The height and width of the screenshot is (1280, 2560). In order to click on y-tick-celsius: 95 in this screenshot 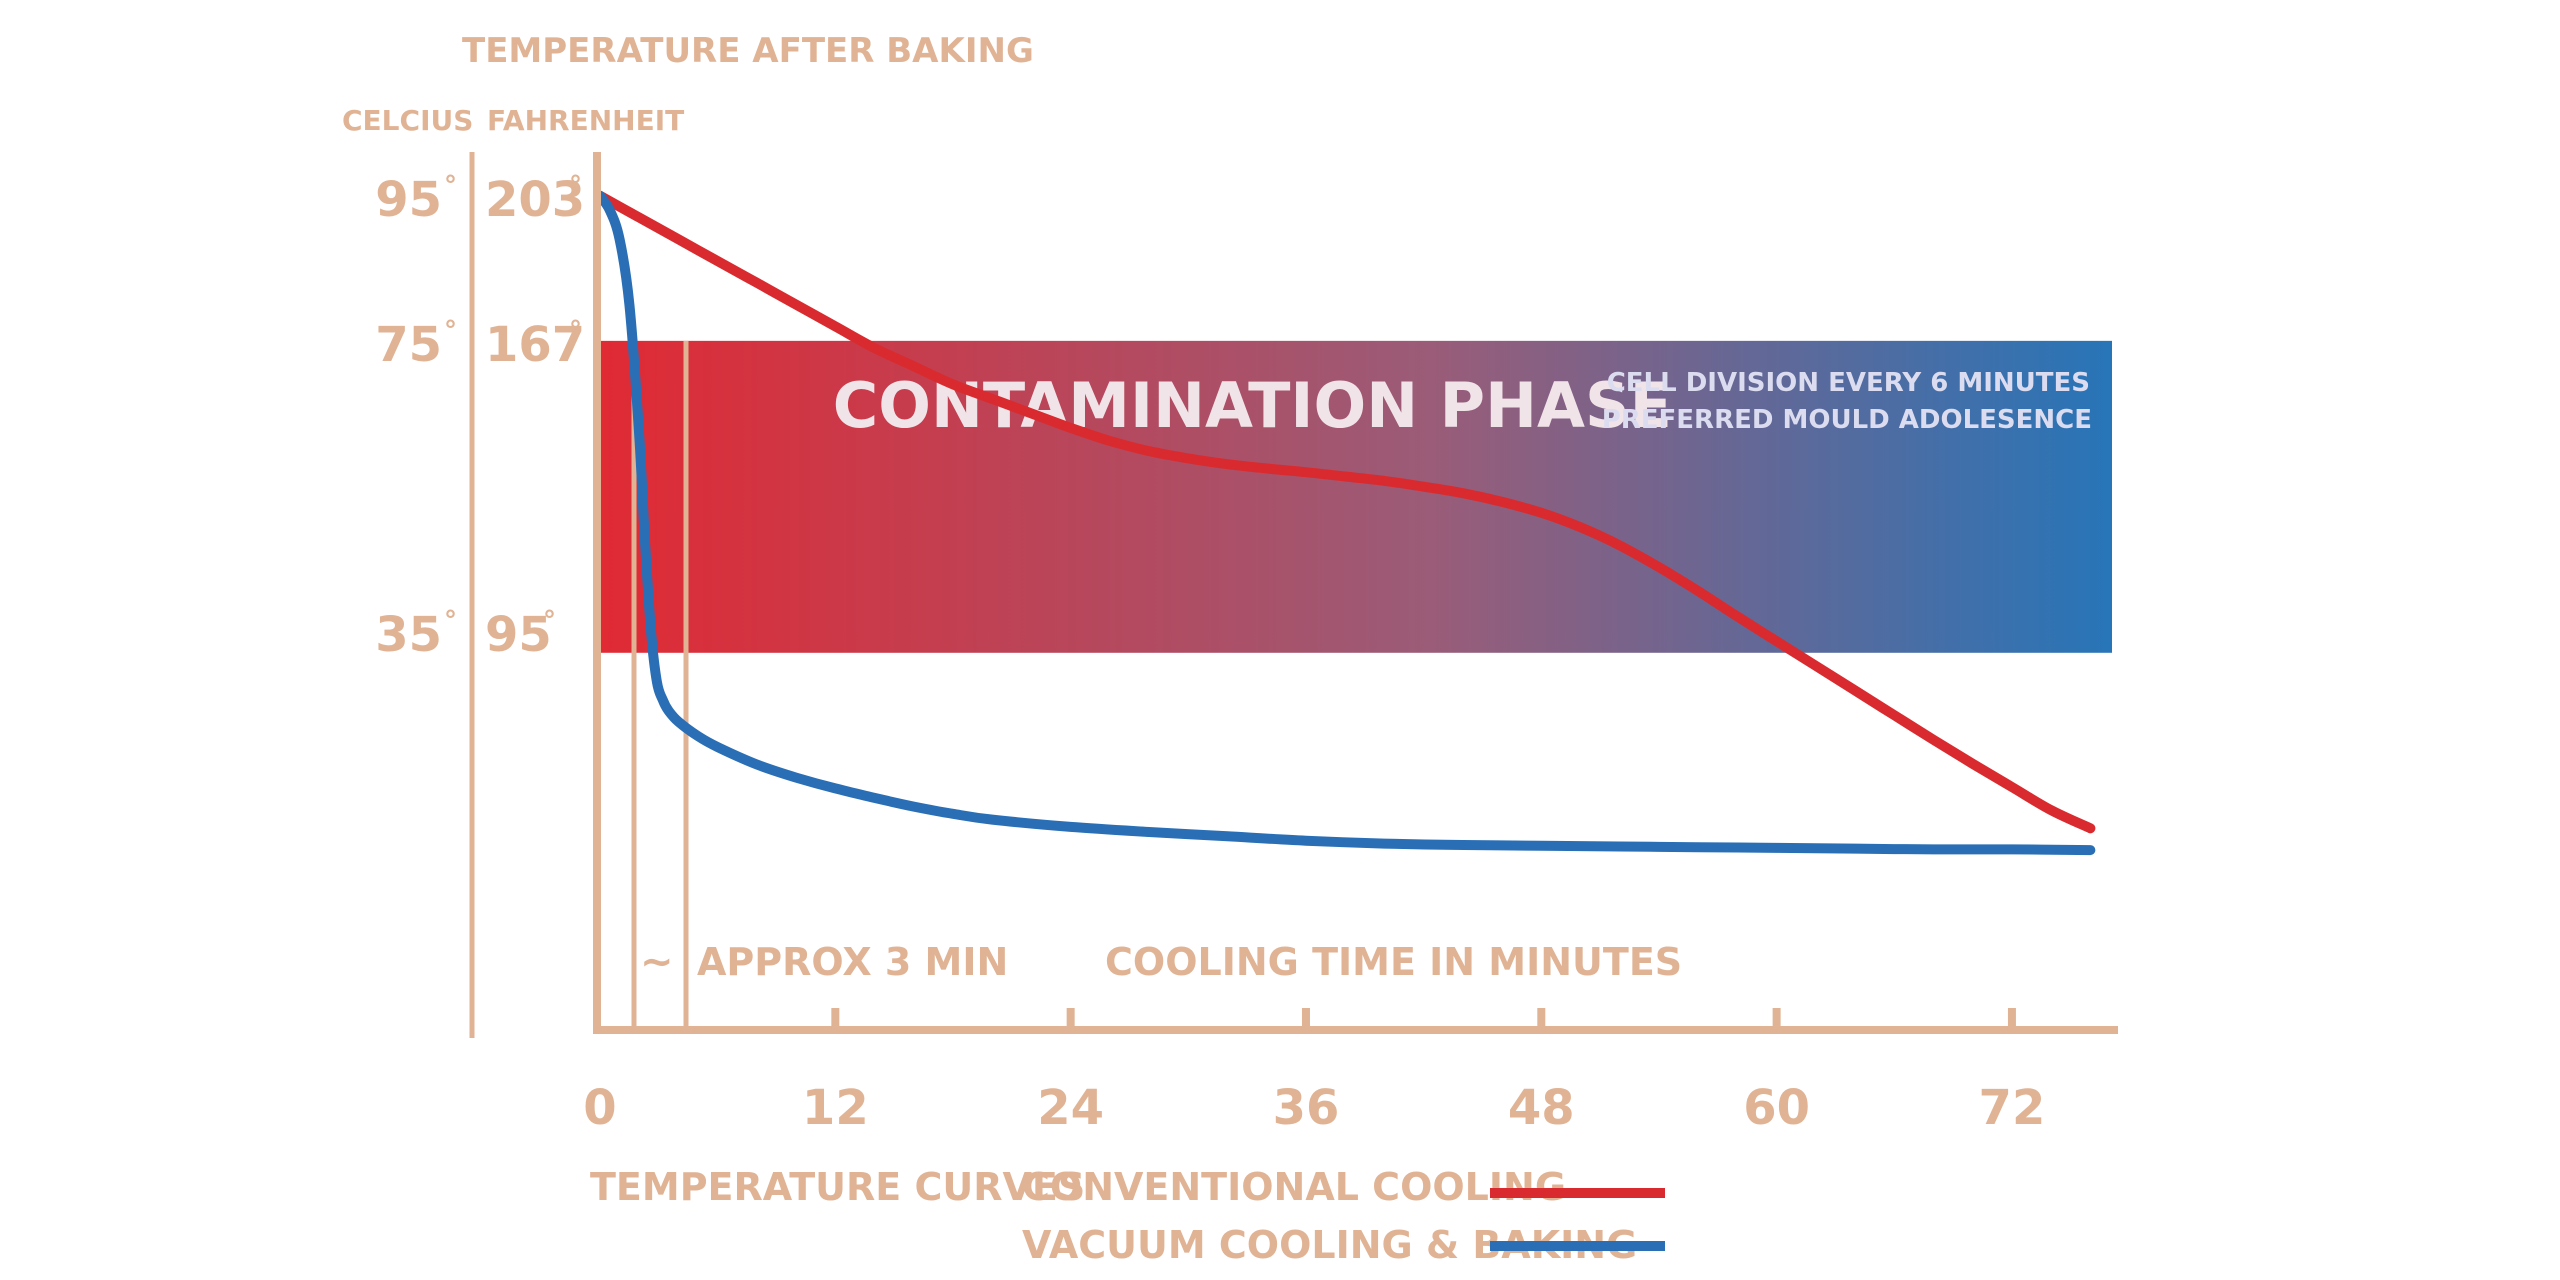, I will do `click(408, 200)`.